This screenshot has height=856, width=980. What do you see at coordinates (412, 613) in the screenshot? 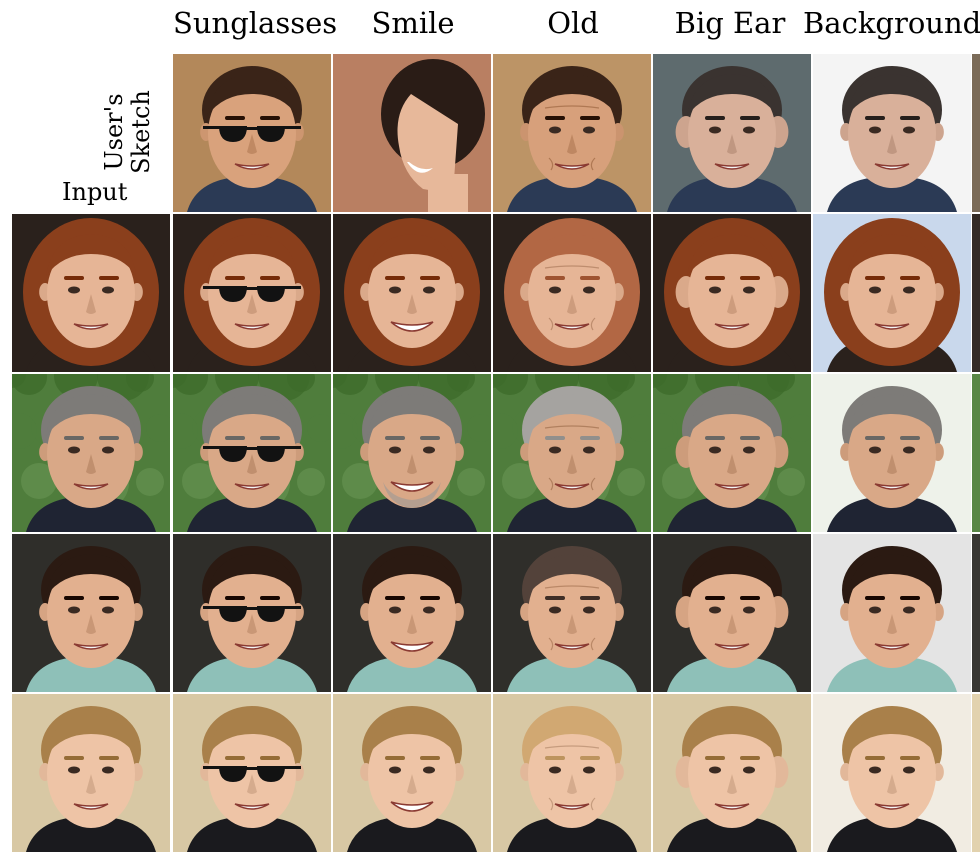
I see `face-young-man-smile` at bounding box center [412, 613].